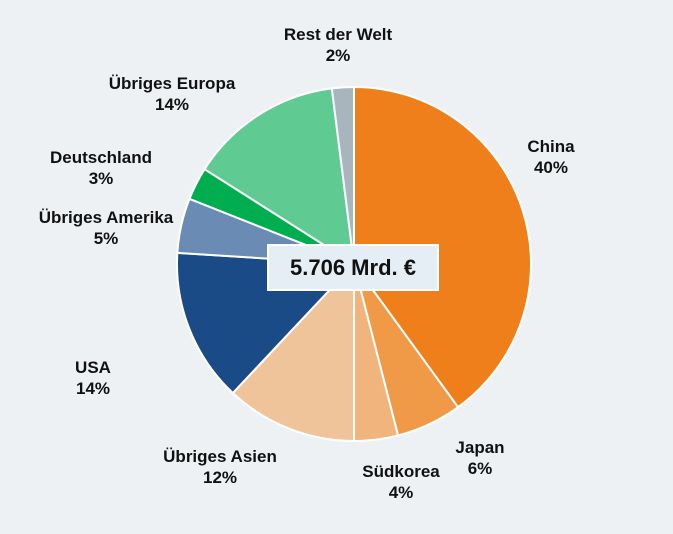  Describe the element at coordinates (293, 352) in the screenshot. I see `pie-slice-übriges-asien` at that location.